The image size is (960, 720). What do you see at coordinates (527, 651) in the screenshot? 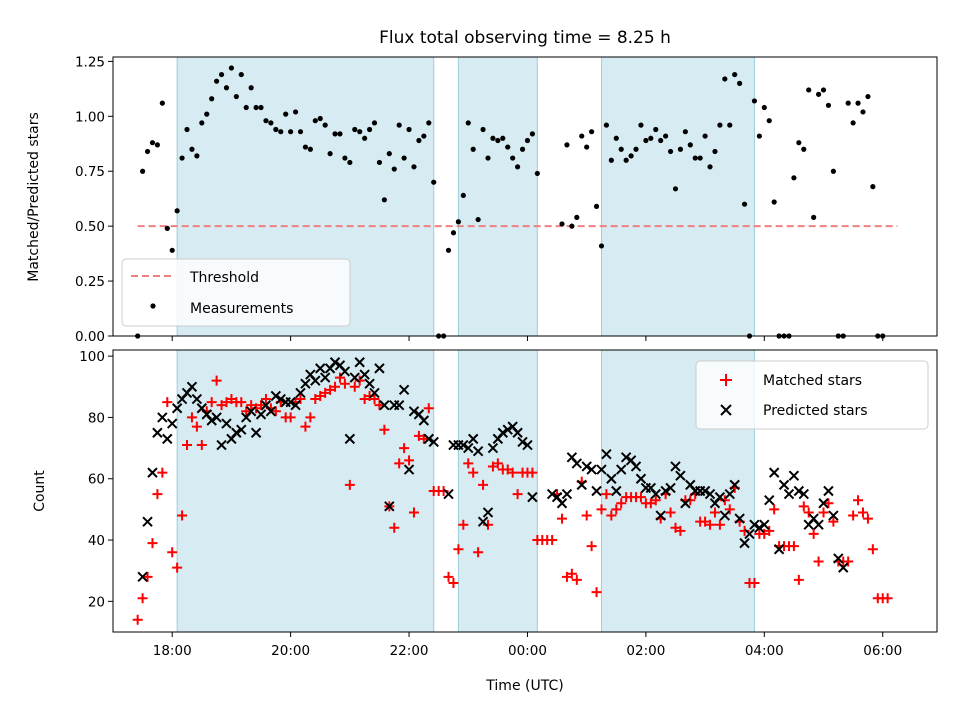
I see `x-tick-label: 00:00` at bounding box center [527, 651].